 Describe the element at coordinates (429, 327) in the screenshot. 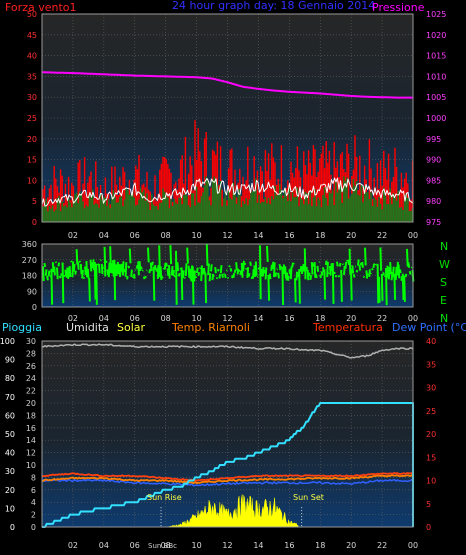

I see `legend-dew-point: Dew Point (°C)` at that location.